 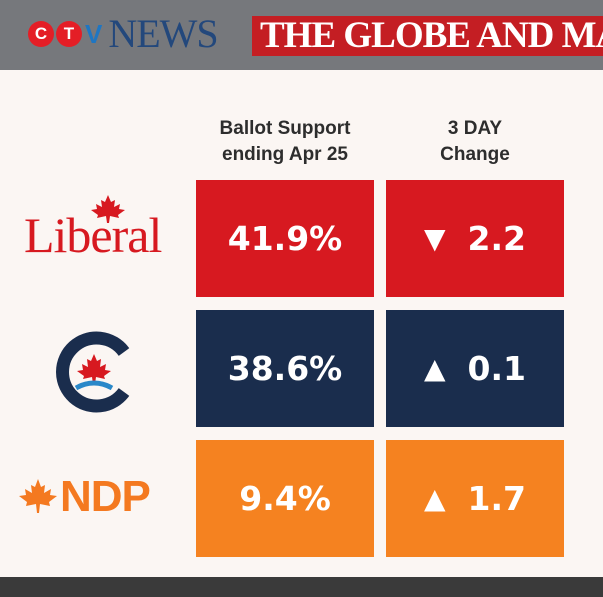 I want to click on support-value: 9.4%, so click(x=285, y=498).